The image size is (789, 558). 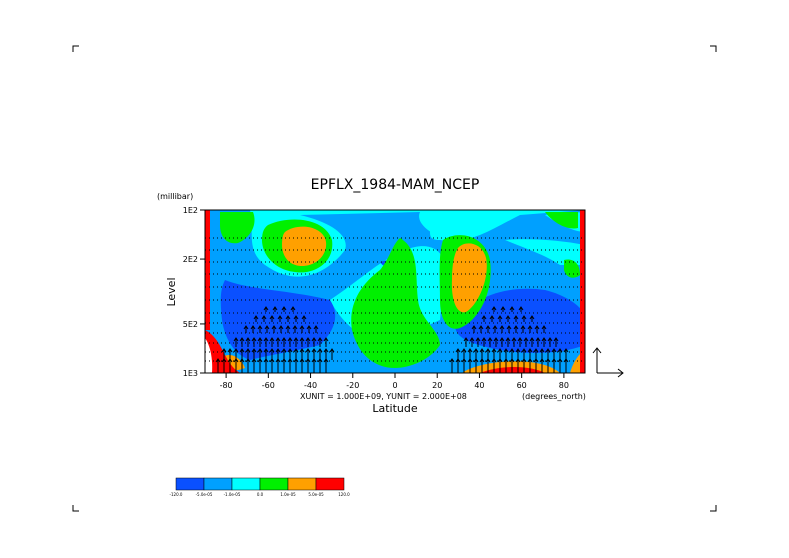 What do you see at coordinates (437, 385) in the screenshot?
I see `x-tick-label: 20` at bounding box center [437, 385].